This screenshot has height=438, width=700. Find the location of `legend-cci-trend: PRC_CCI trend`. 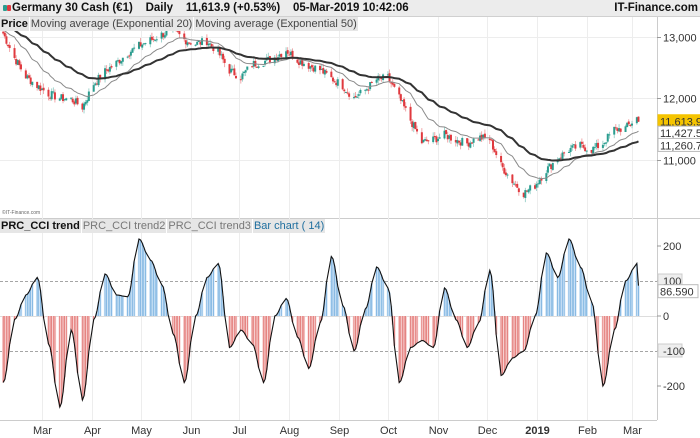

legend-cci-trend: PRC_CCI trend is located at coordinates (40, 226).